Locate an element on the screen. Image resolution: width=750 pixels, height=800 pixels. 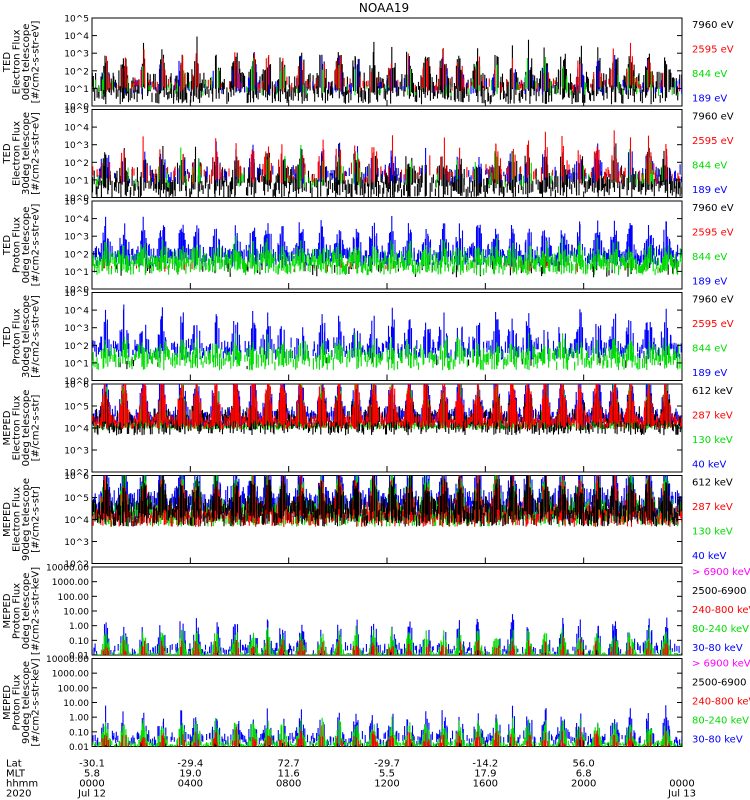
y-tick-label: 100.00 is located at coordinates (74, 689).